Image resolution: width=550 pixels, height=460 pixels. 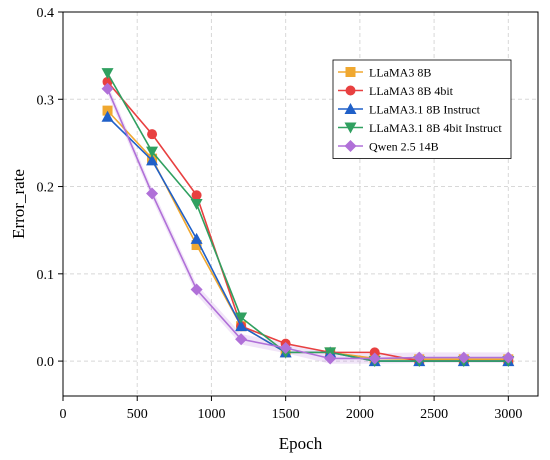 I want to click on x-tick-label-2: 1000, so click(x=211, y=414).